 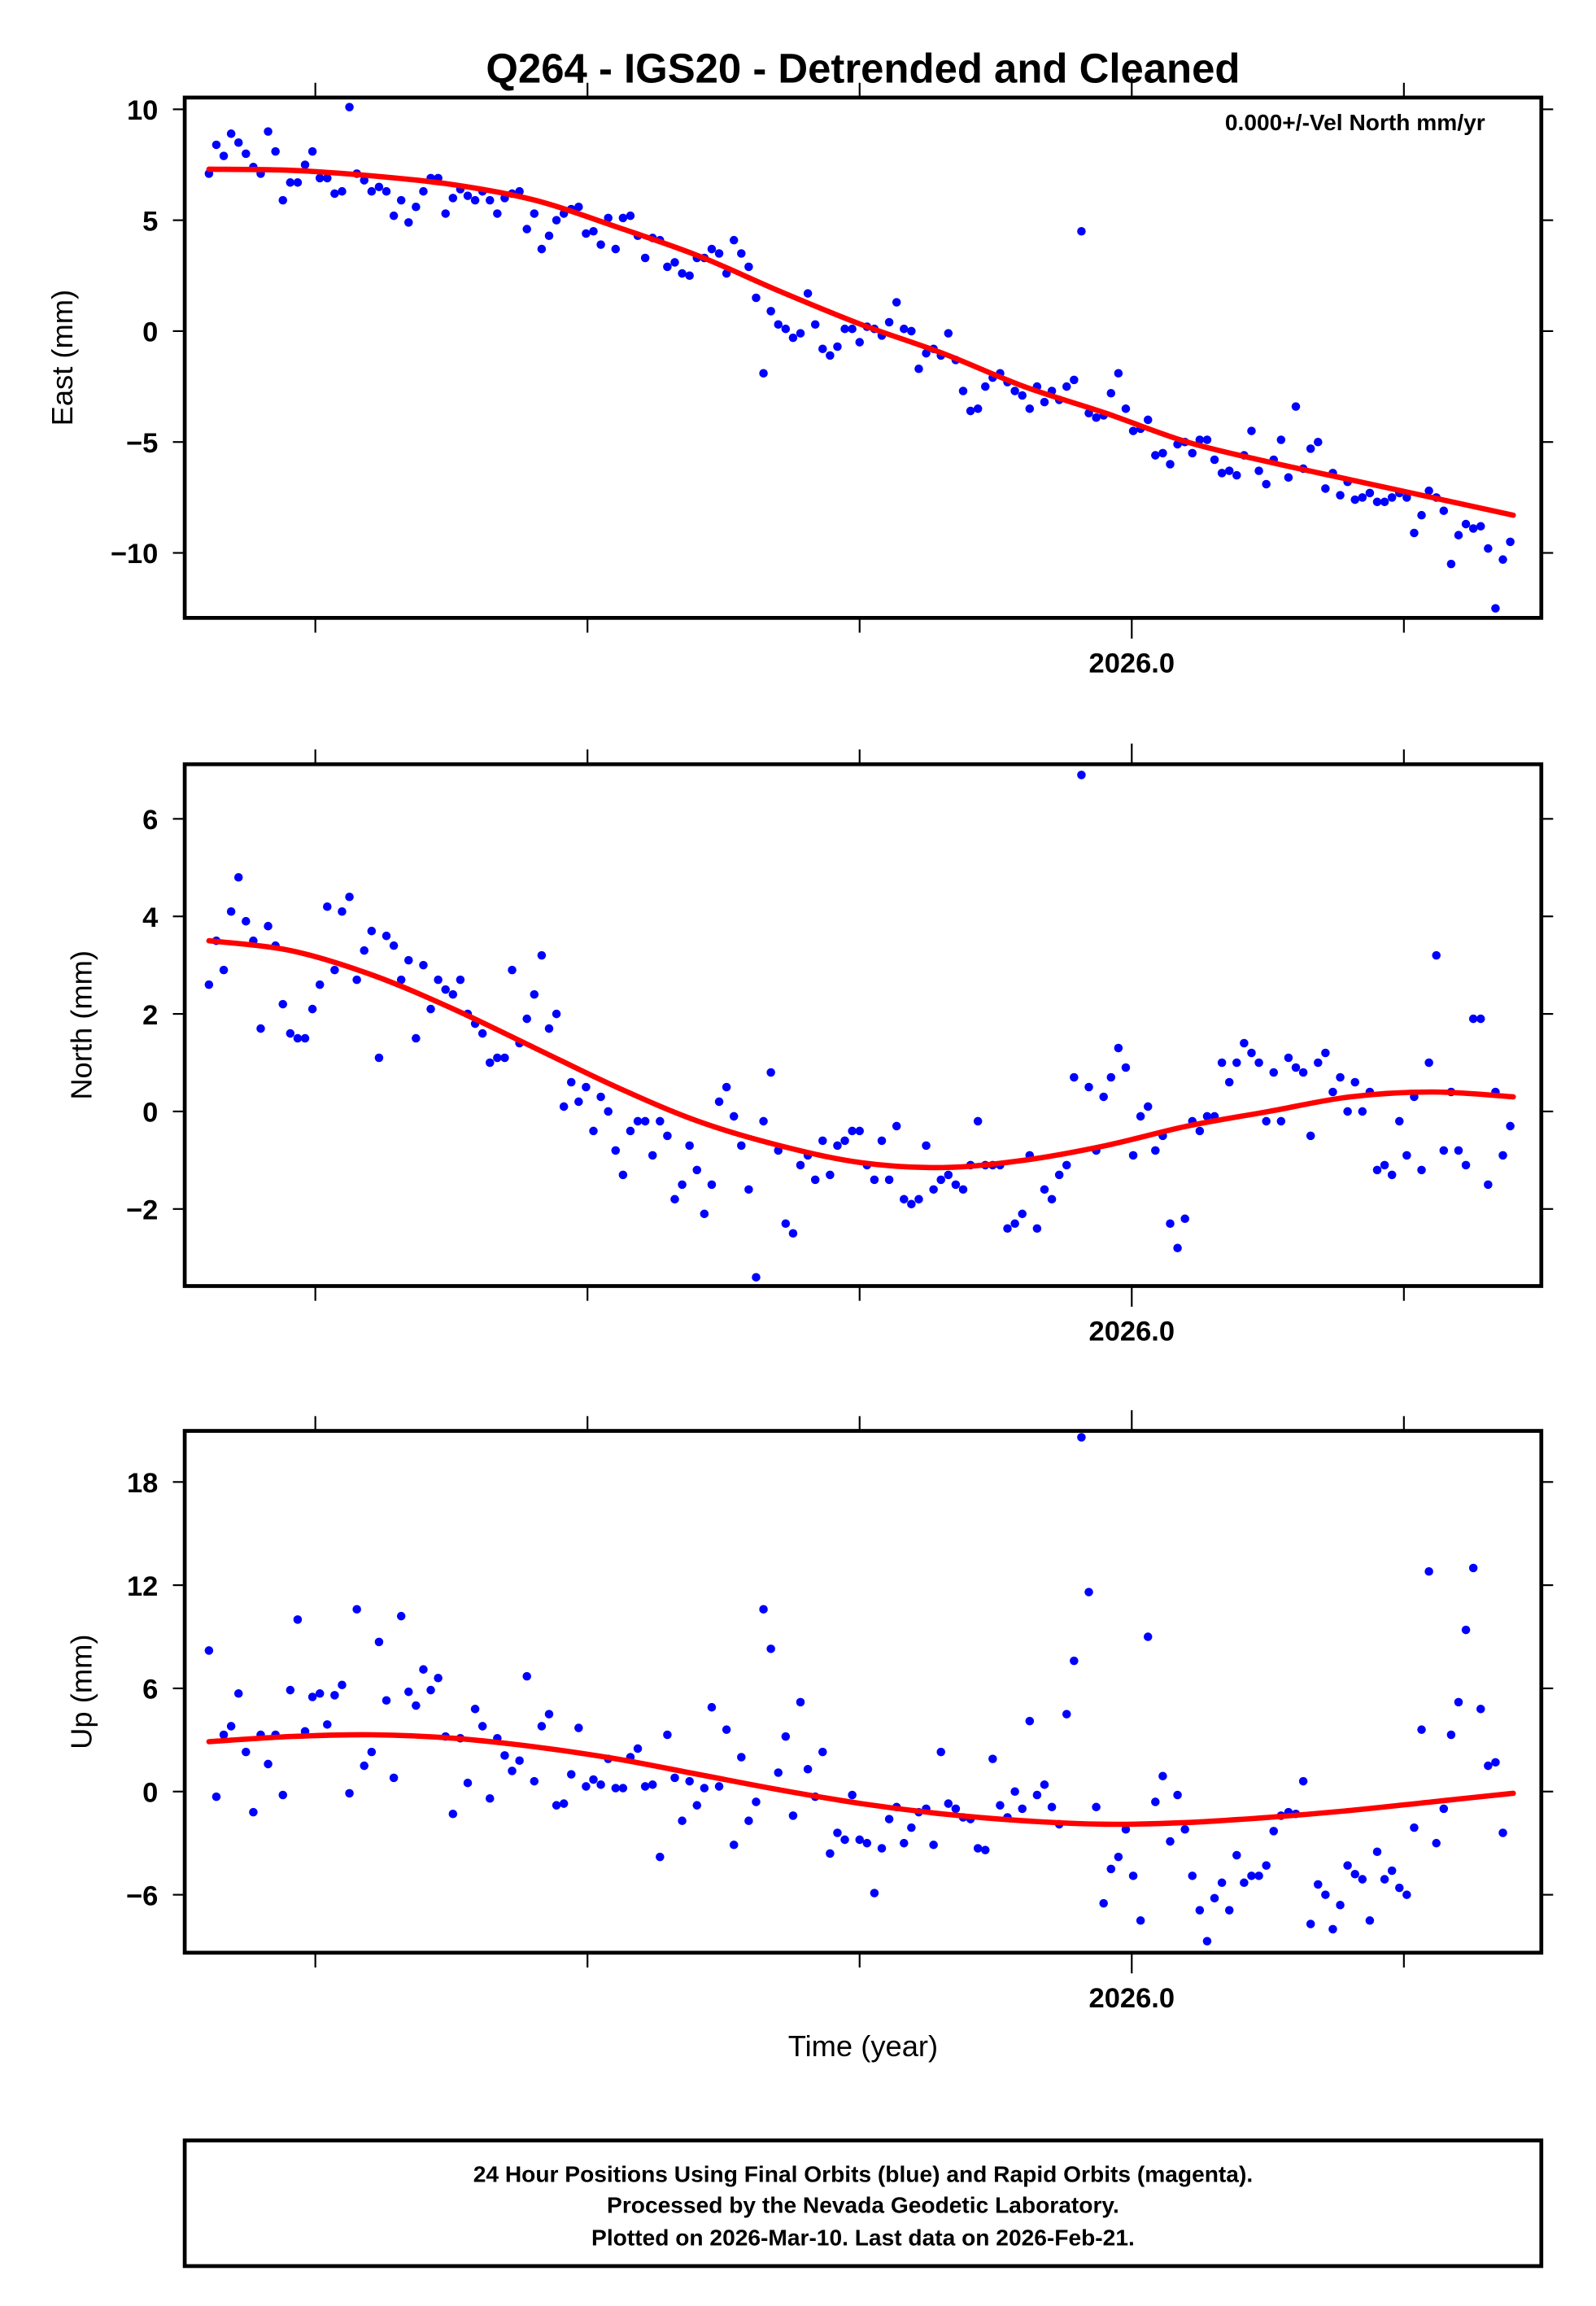 What do you see at coordinates (1355, 122) in the screenshot?
I see `velocity-annotation: 0.000+/-Vel North mm/yr` at bounding box center [1355, 122].